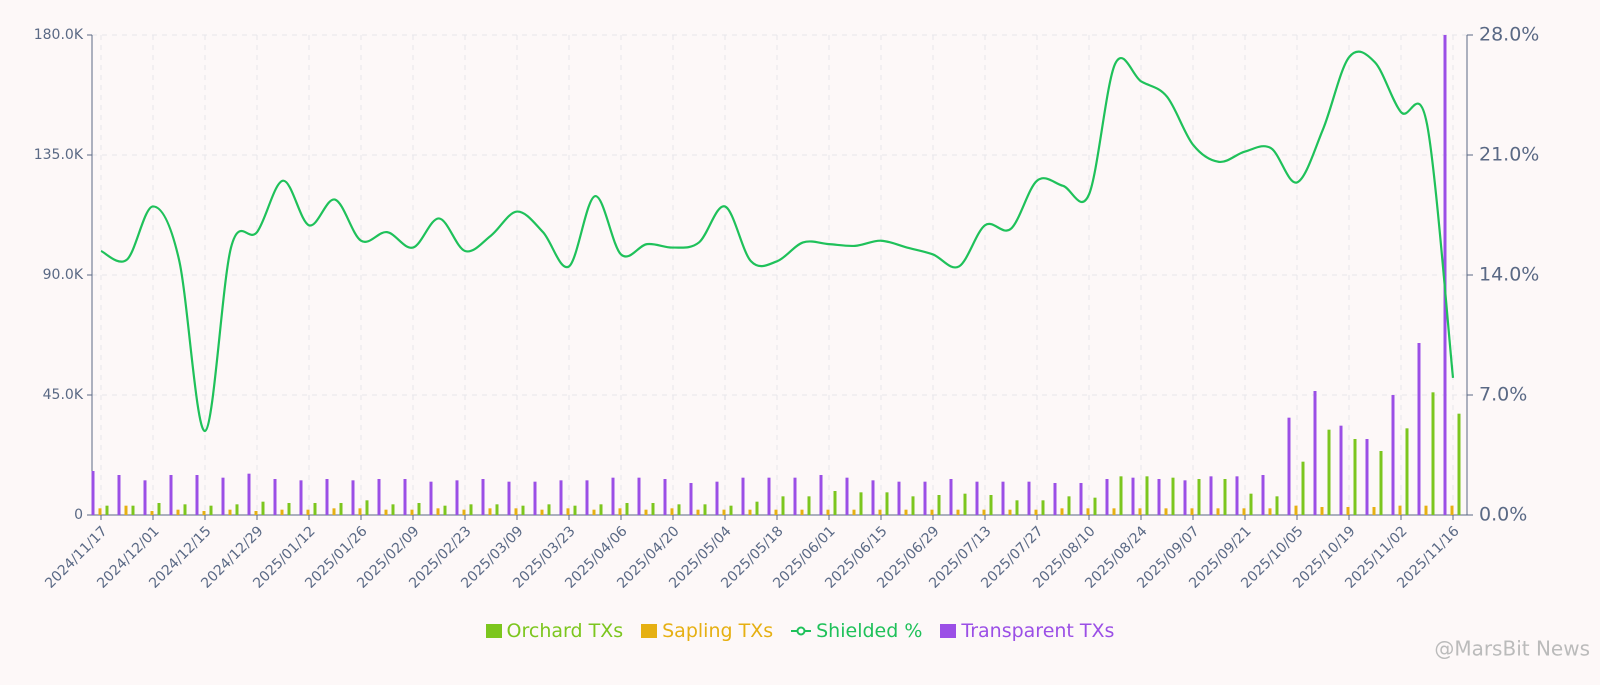 The height and width of the screenshot is (685, 1600). What do you see at coordinates (59, 35) in the screenshot?
I see `y-tick-label: 180.0K` at bounding box center [59, 35].